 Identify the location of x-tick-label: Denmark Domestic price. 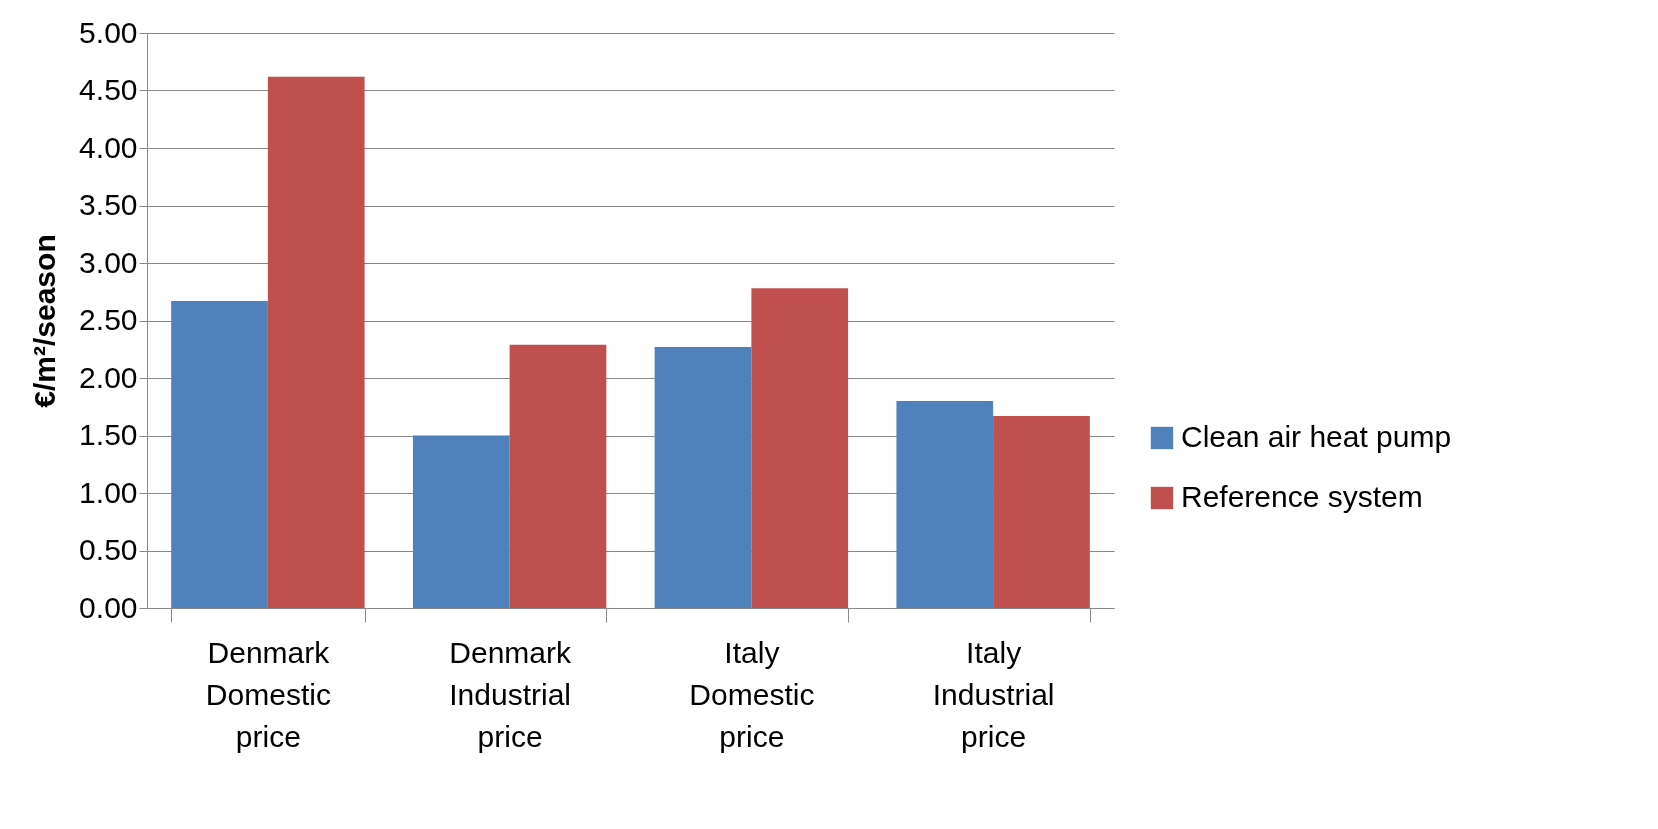
(268, 694).